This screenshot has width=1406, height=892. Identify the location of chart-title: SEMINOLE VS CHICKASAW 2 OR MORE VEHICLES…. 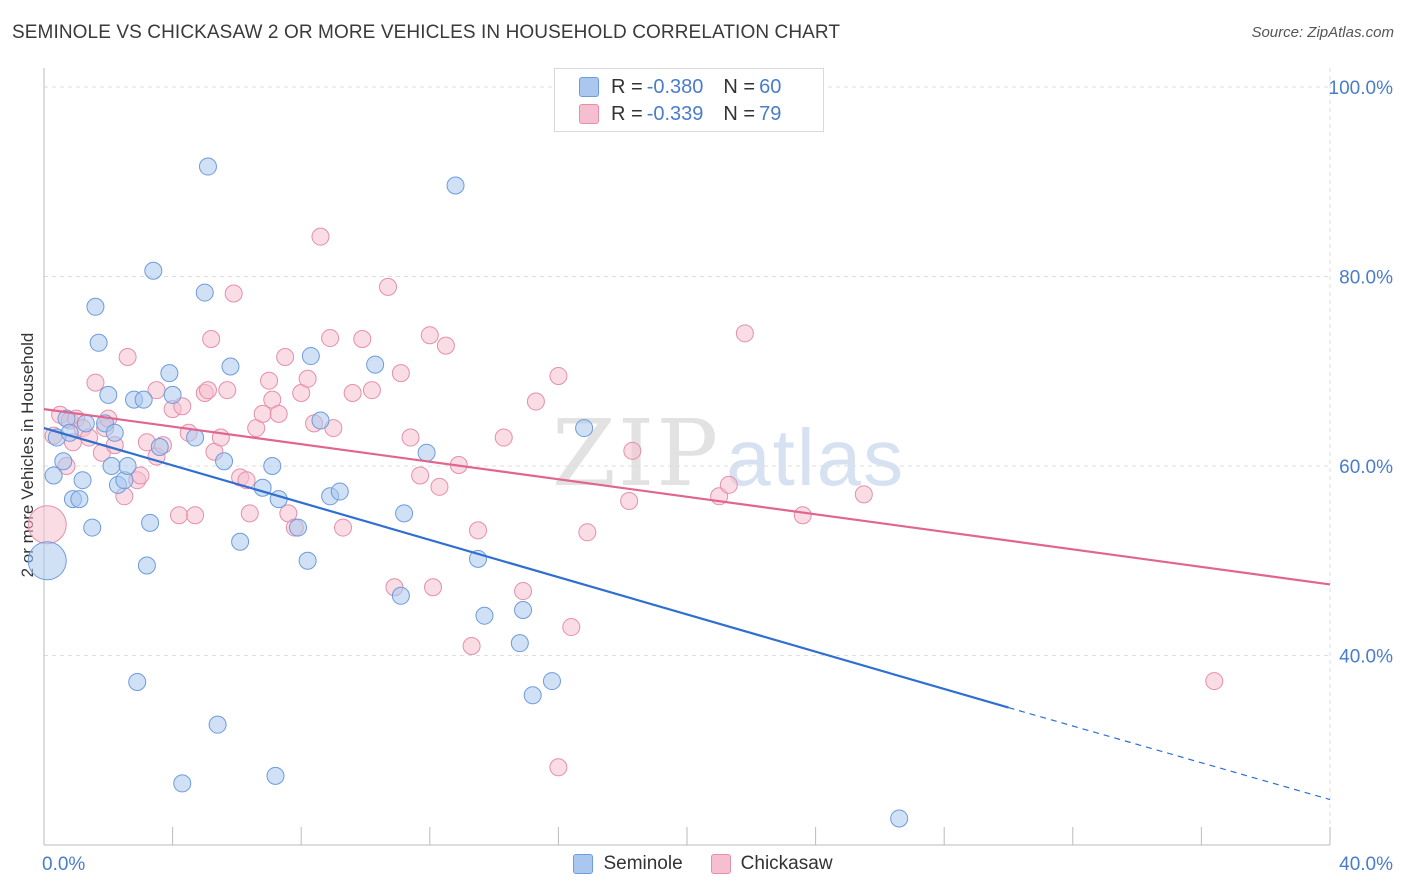
(426, 32).